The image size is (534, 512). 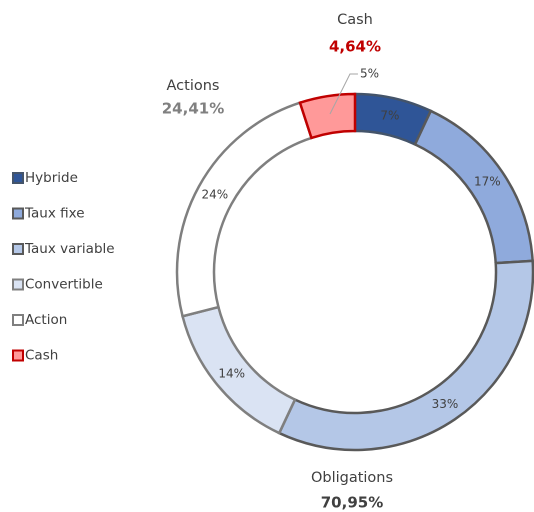 I want to click on legend-label: Convertible, so click(x=64, y=285).